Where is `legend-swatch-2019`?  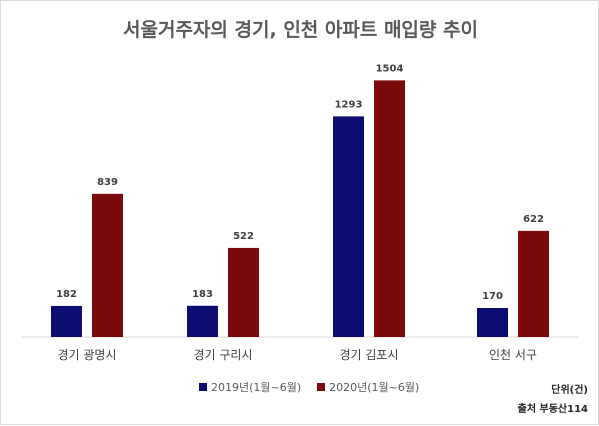 legend-swatch-2019 is located at coordinates (203, 387).